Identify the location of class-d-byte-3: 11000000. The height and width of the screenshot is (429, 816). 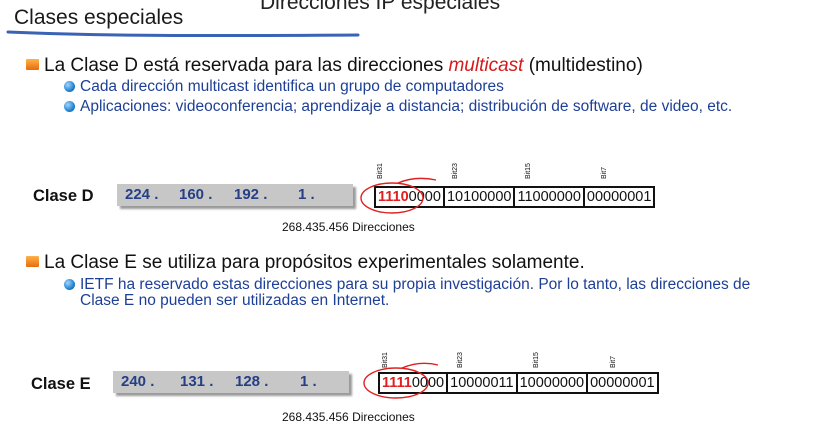
(550, 197).